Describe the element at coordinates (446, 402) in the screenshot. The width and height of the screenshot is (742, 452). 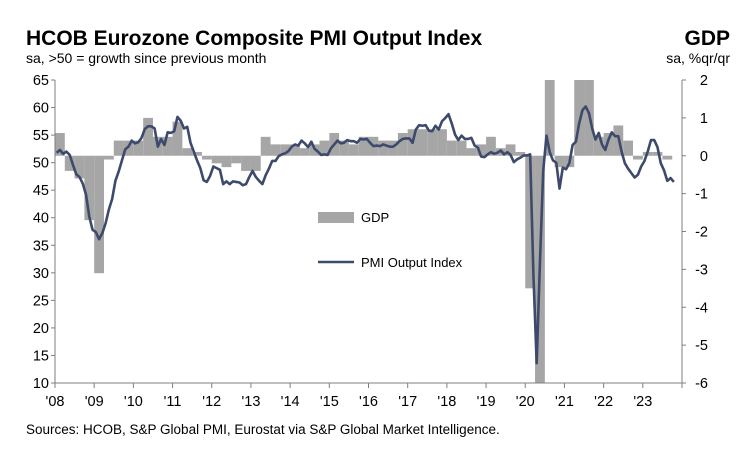
I see `x-tick-label: '18` at that location.